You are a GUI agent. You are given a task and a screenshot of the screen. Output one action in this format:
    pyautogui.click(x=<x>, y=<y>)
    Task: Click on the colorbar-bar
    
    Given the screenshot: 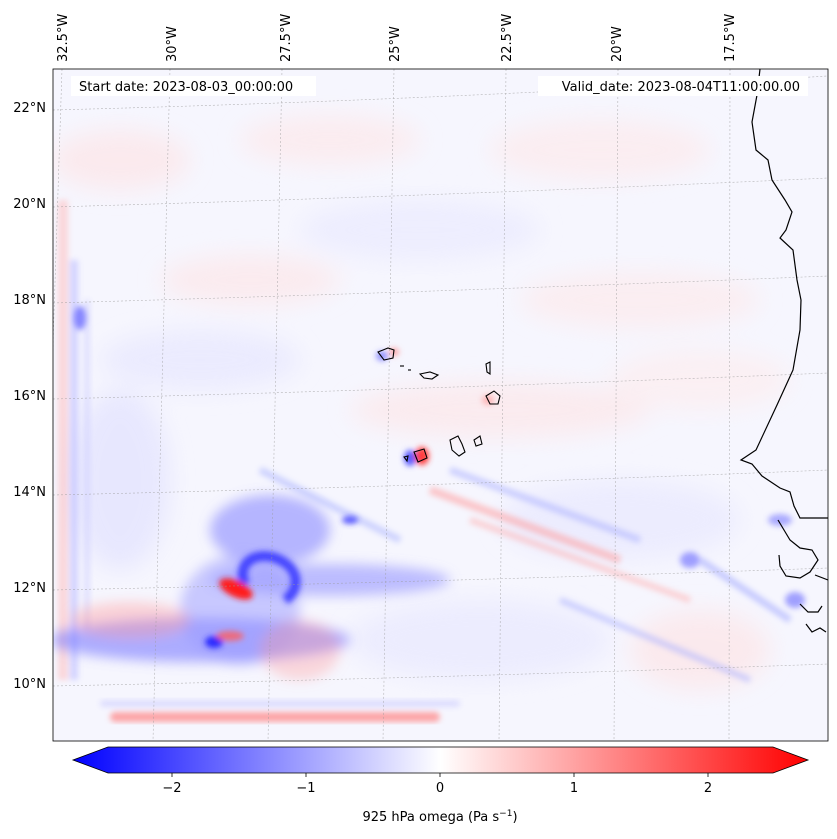 What is the action you would take?
    pyautogui.click(x=440, y=760)
    